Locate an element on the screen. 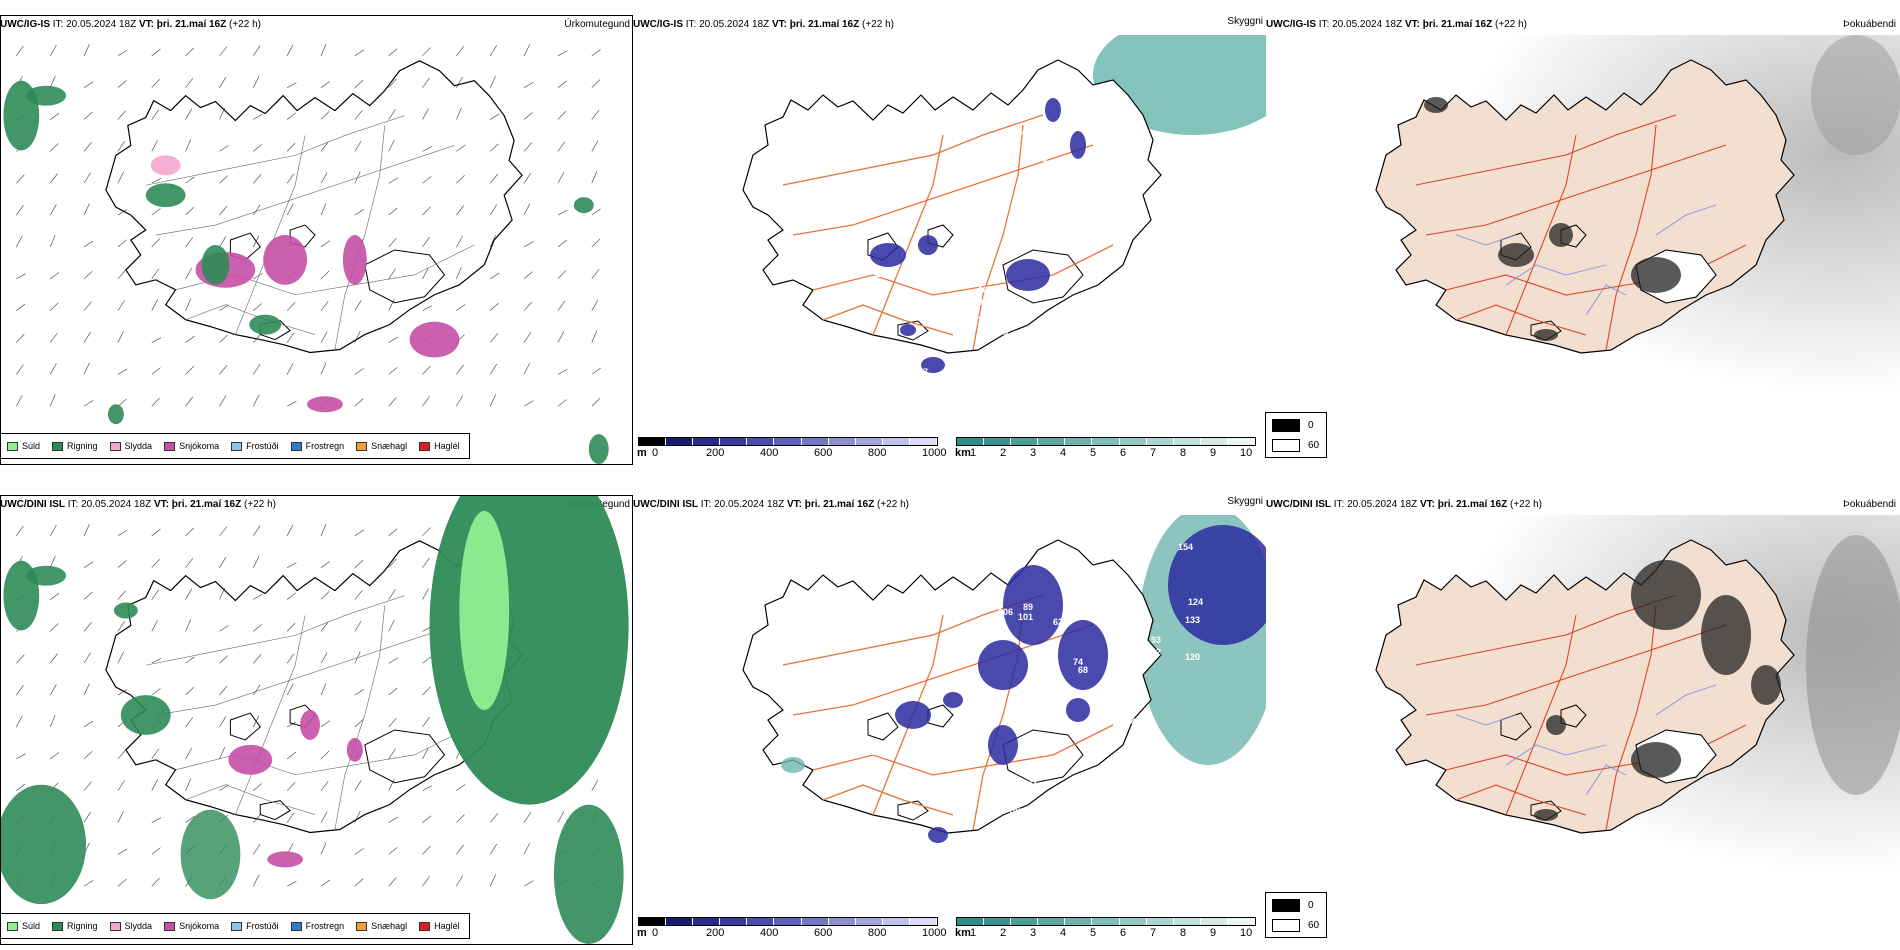 This screenshot has height=950, width=1900. low-cloud-cell is located at coordinates (1083, 655).